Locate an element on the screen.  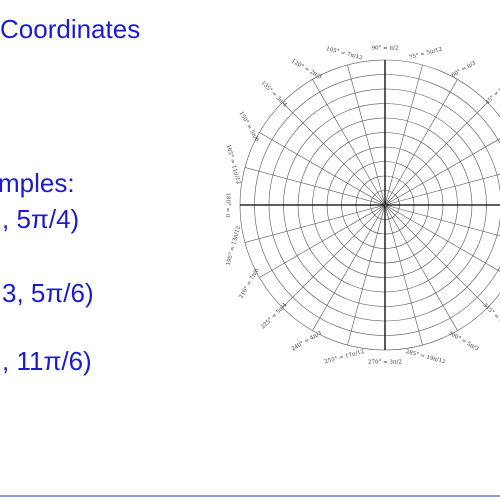
angle-label: 255° = 17π/12 is located at coordinates (344, 357).